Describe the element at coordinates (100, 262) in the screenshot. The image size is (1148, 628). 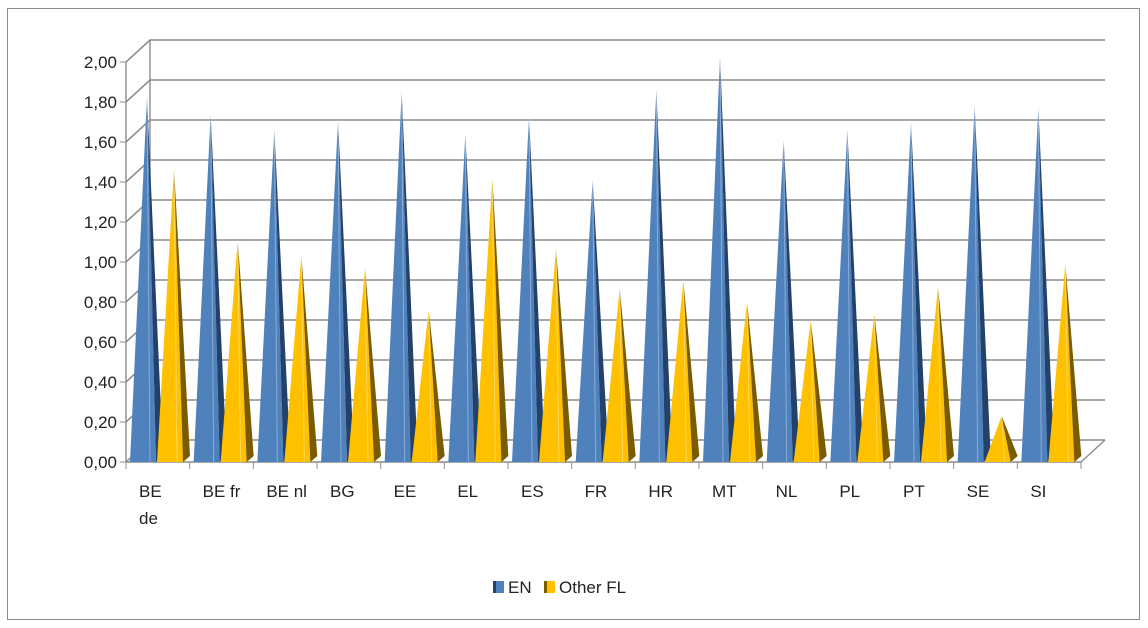
I see `y-tick-label: 1,00` at that location.